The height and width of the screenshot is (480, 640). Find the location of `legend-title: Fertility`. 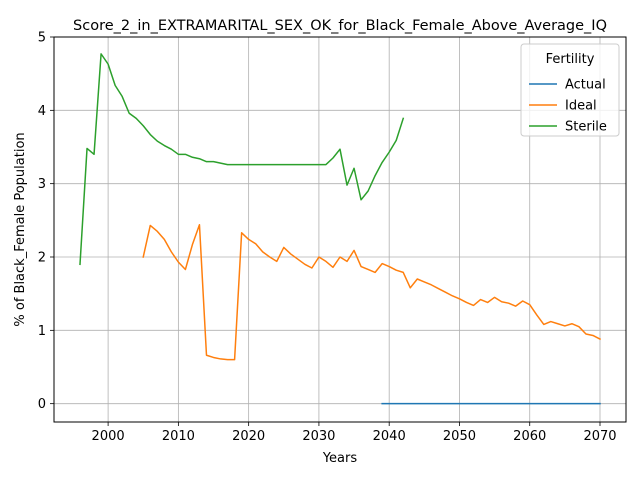

legend-title: Fertility is located at coordinates (570, 59).